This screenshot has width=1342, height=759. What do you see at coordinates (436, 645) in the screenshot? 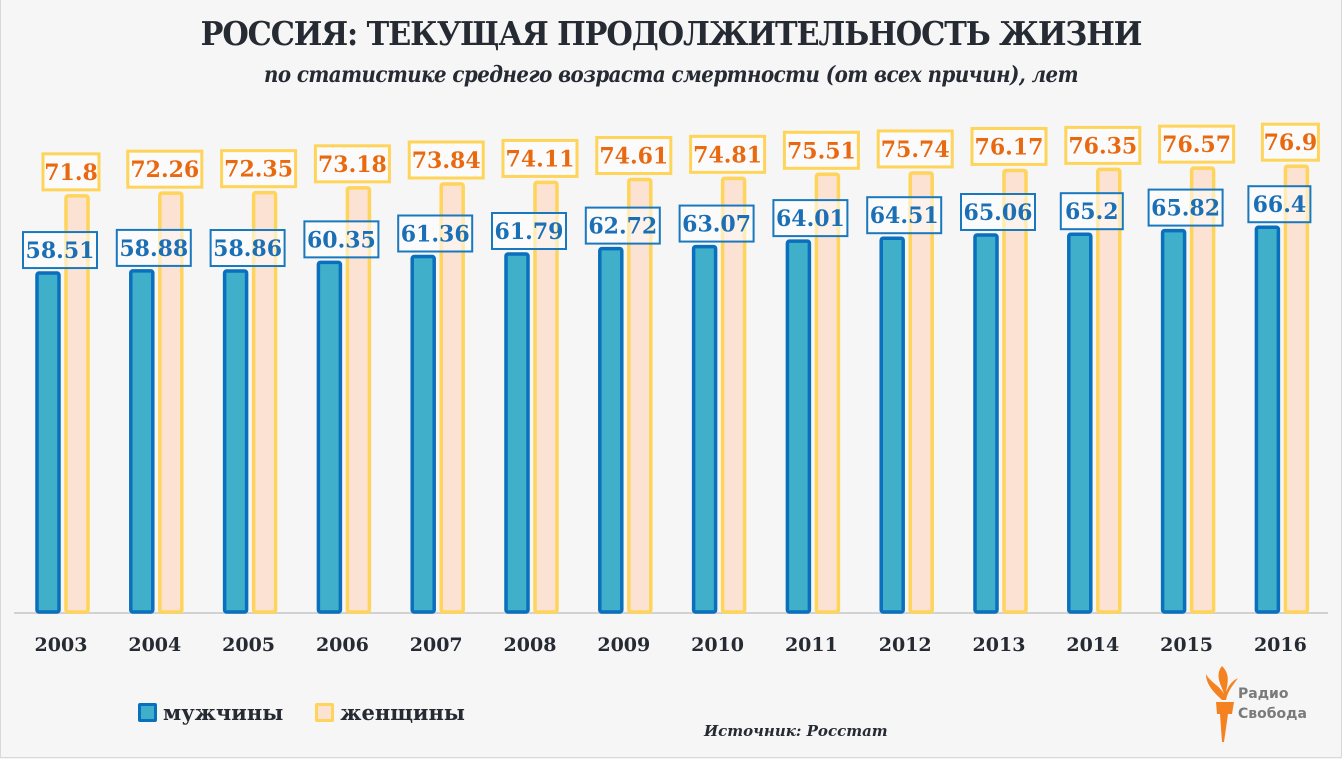
I see `x-tick-label-2007: 2007` at bounding box center [436, 645].